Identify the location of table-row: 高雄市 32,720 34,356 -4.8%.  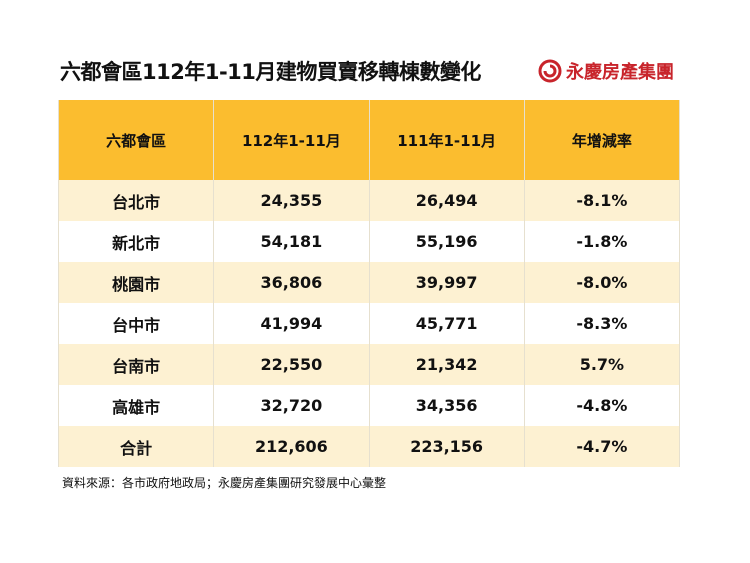
(369, 405).